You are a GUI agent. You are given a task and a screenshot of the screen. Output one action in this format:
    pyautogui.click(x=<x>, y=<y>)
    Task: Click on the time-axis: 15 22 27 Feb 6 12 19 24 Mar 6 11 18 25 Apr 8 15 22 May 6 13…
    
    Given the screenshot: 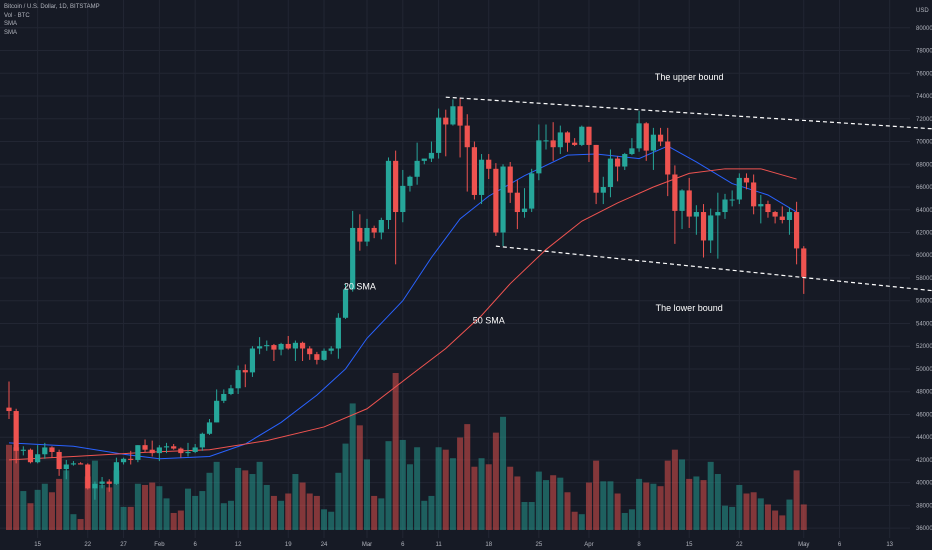 What is the action you would take?
    pyautogui.click(x=483, y=545)
    